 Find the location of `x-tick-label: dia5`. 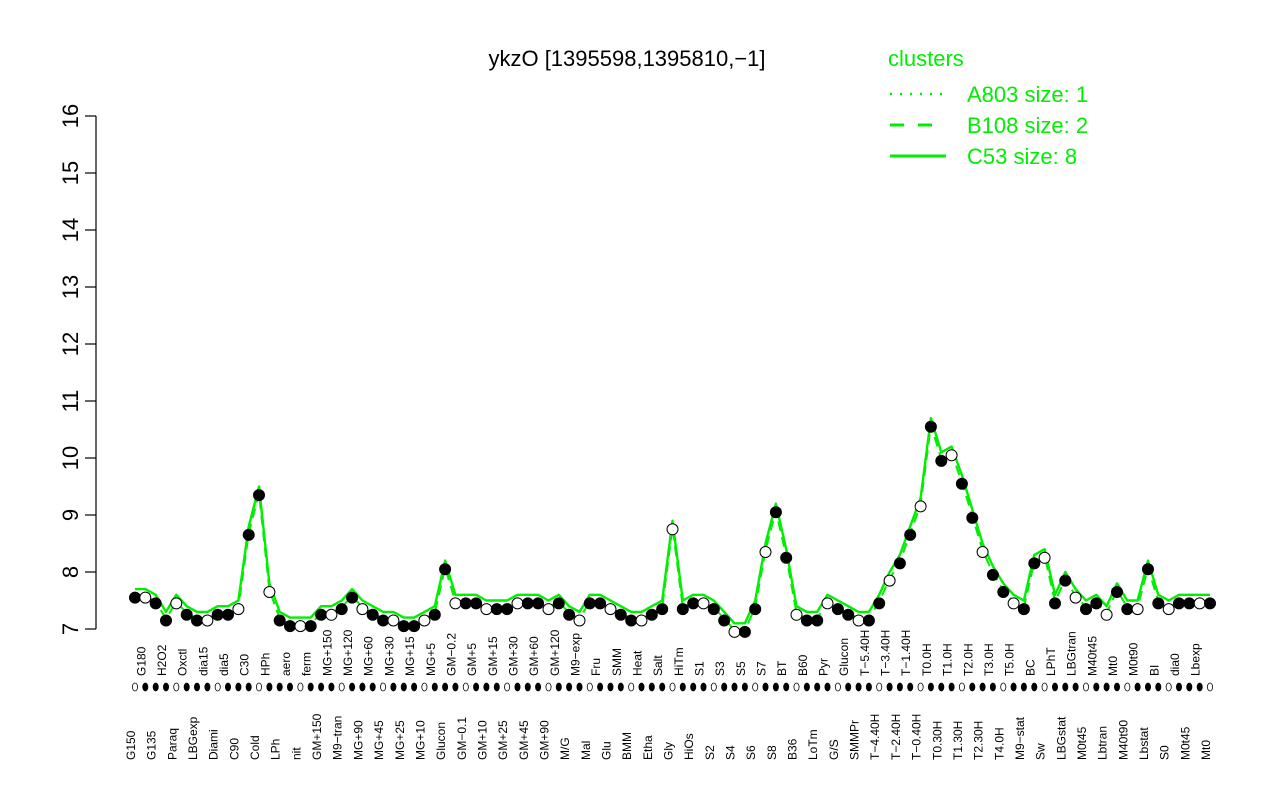

x-tick-label: dia5 is located at coordinates (224, 664).